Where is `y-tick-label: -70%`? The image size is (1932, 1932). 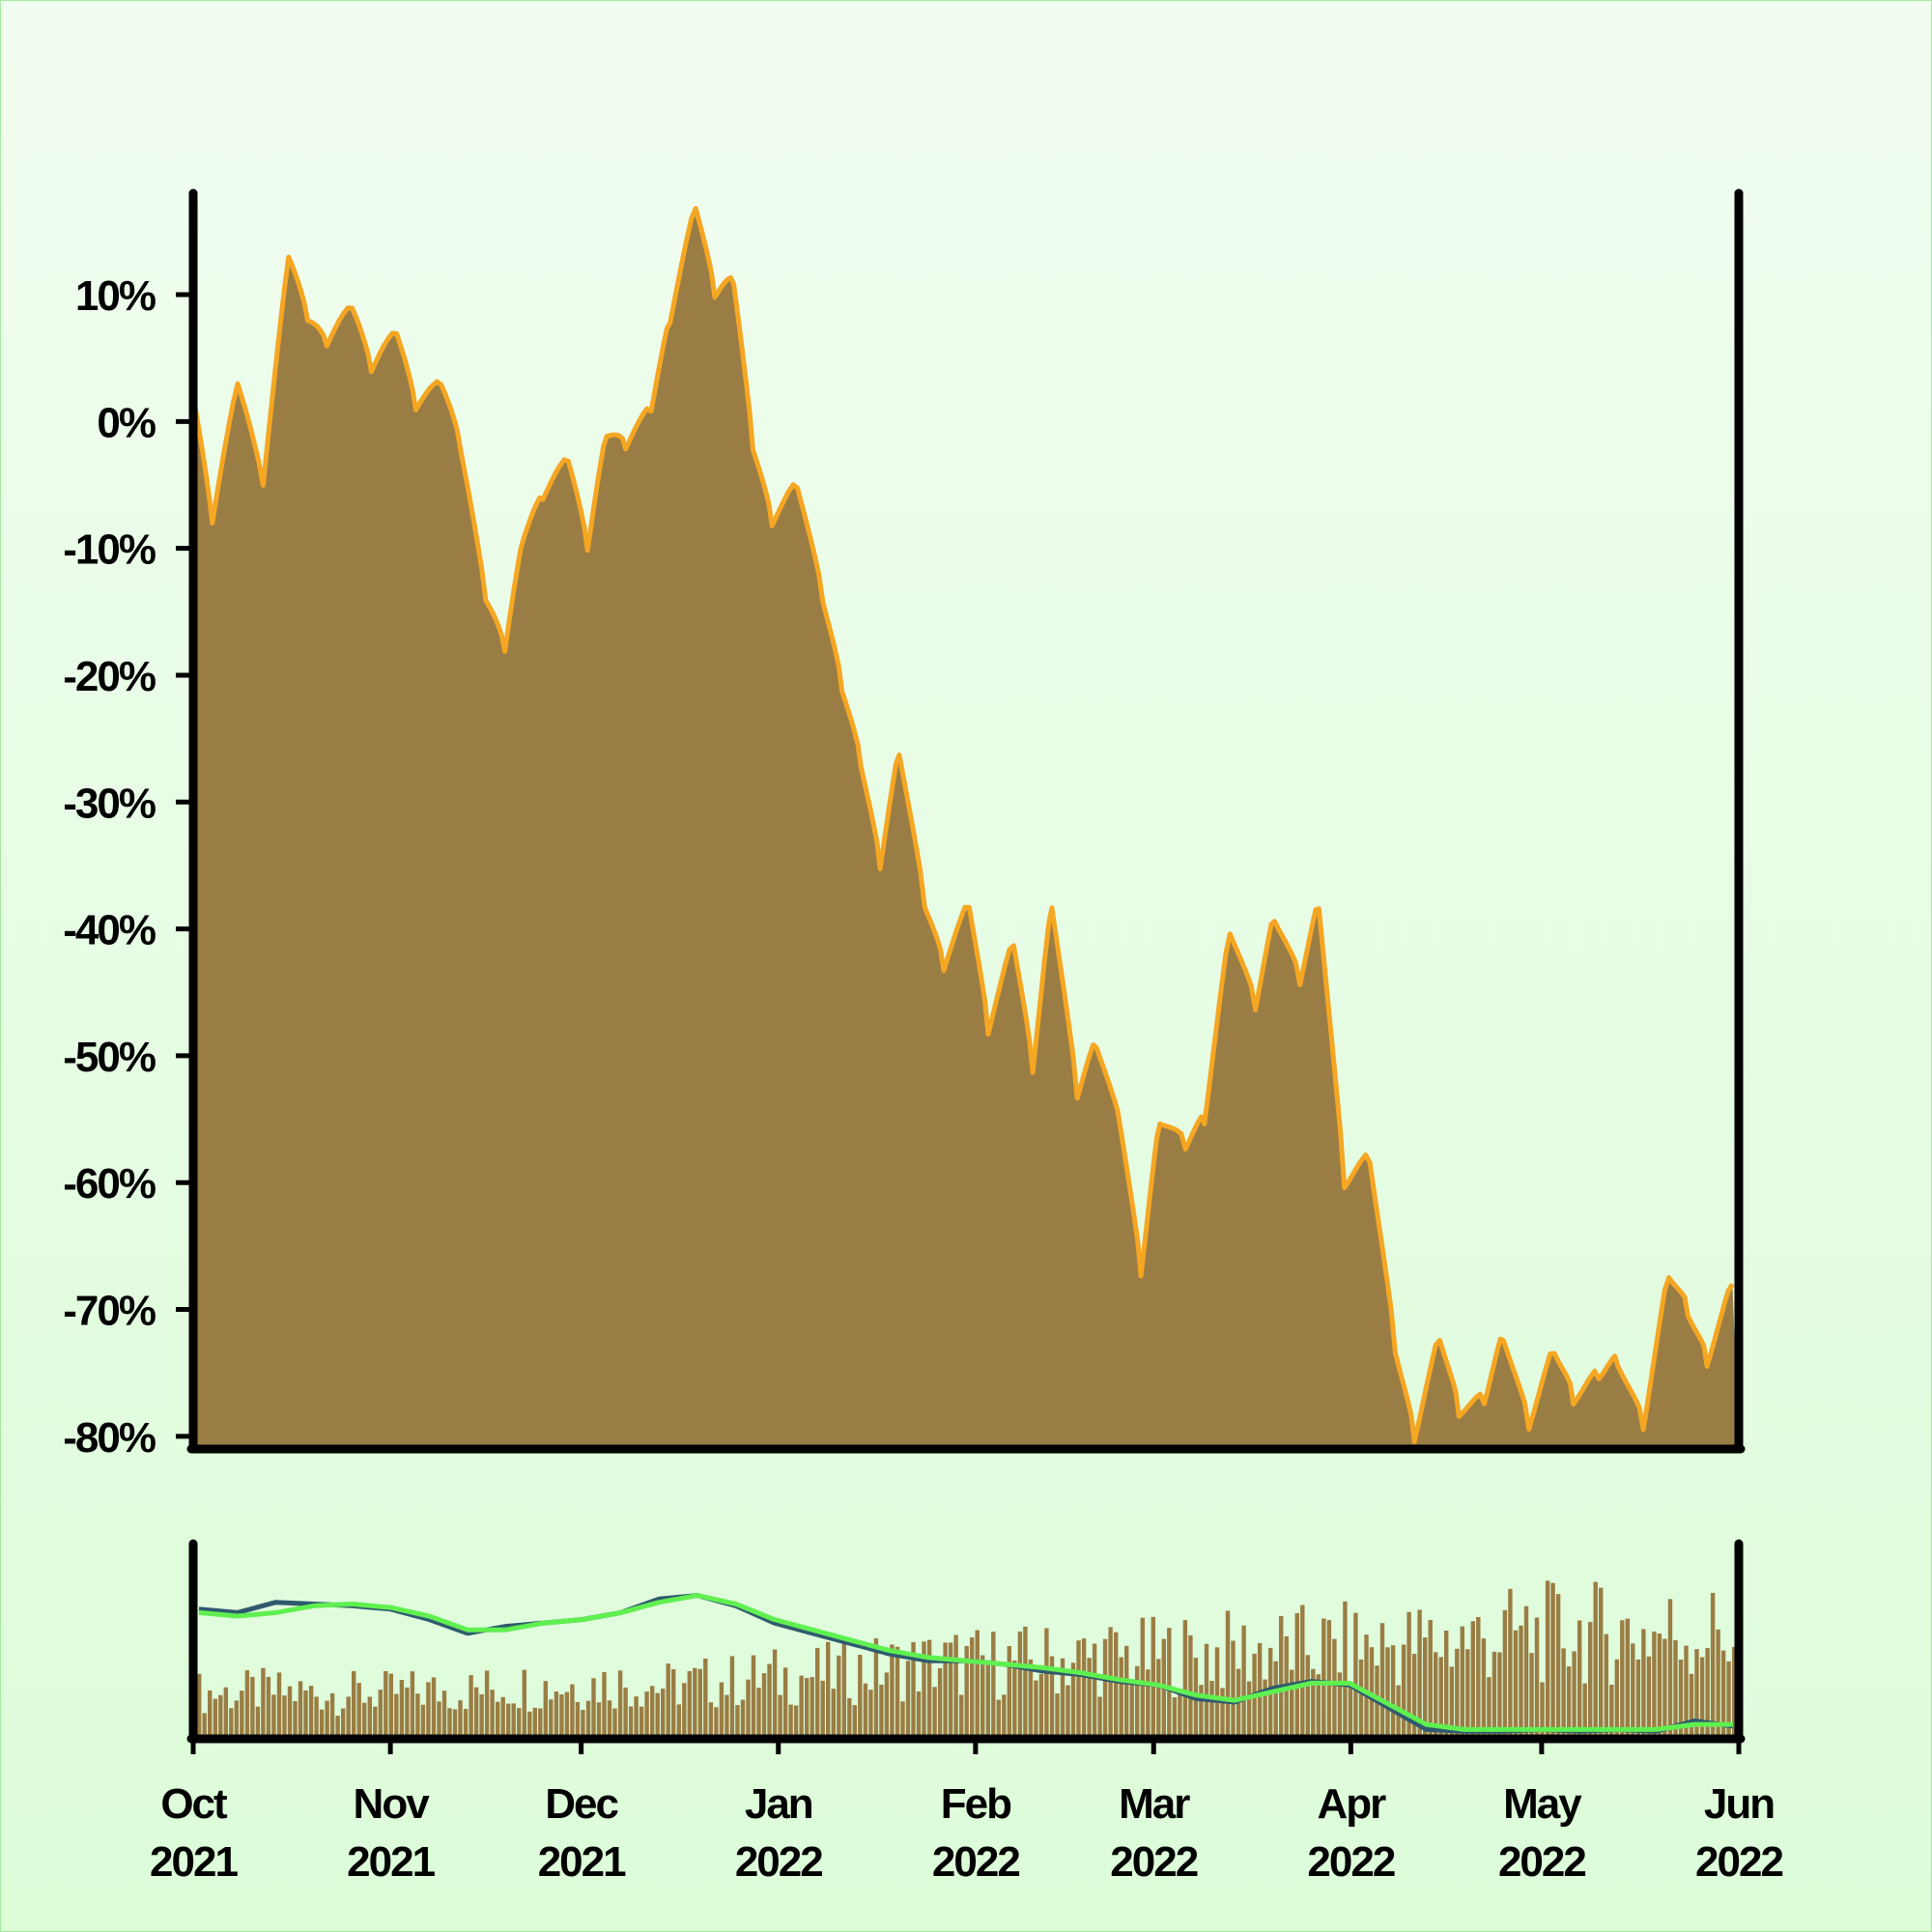
y-tick-label: -70% is located at coordinates (109, 1311).